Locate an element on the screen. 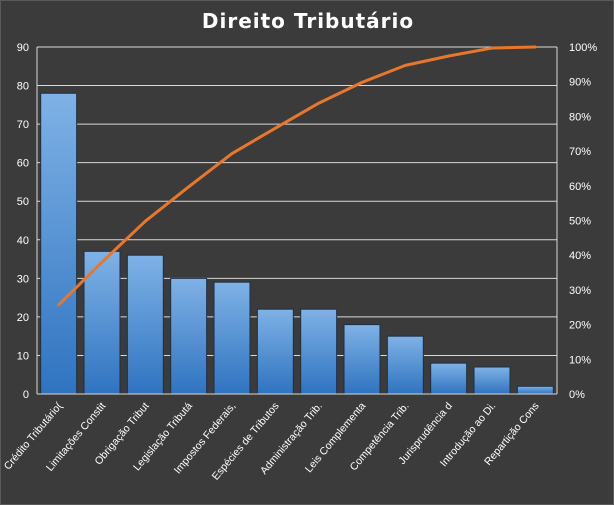 The width and height of the screenshot is (614, 505). y2-tick-label: 70% is located at coordinates (580, 152).